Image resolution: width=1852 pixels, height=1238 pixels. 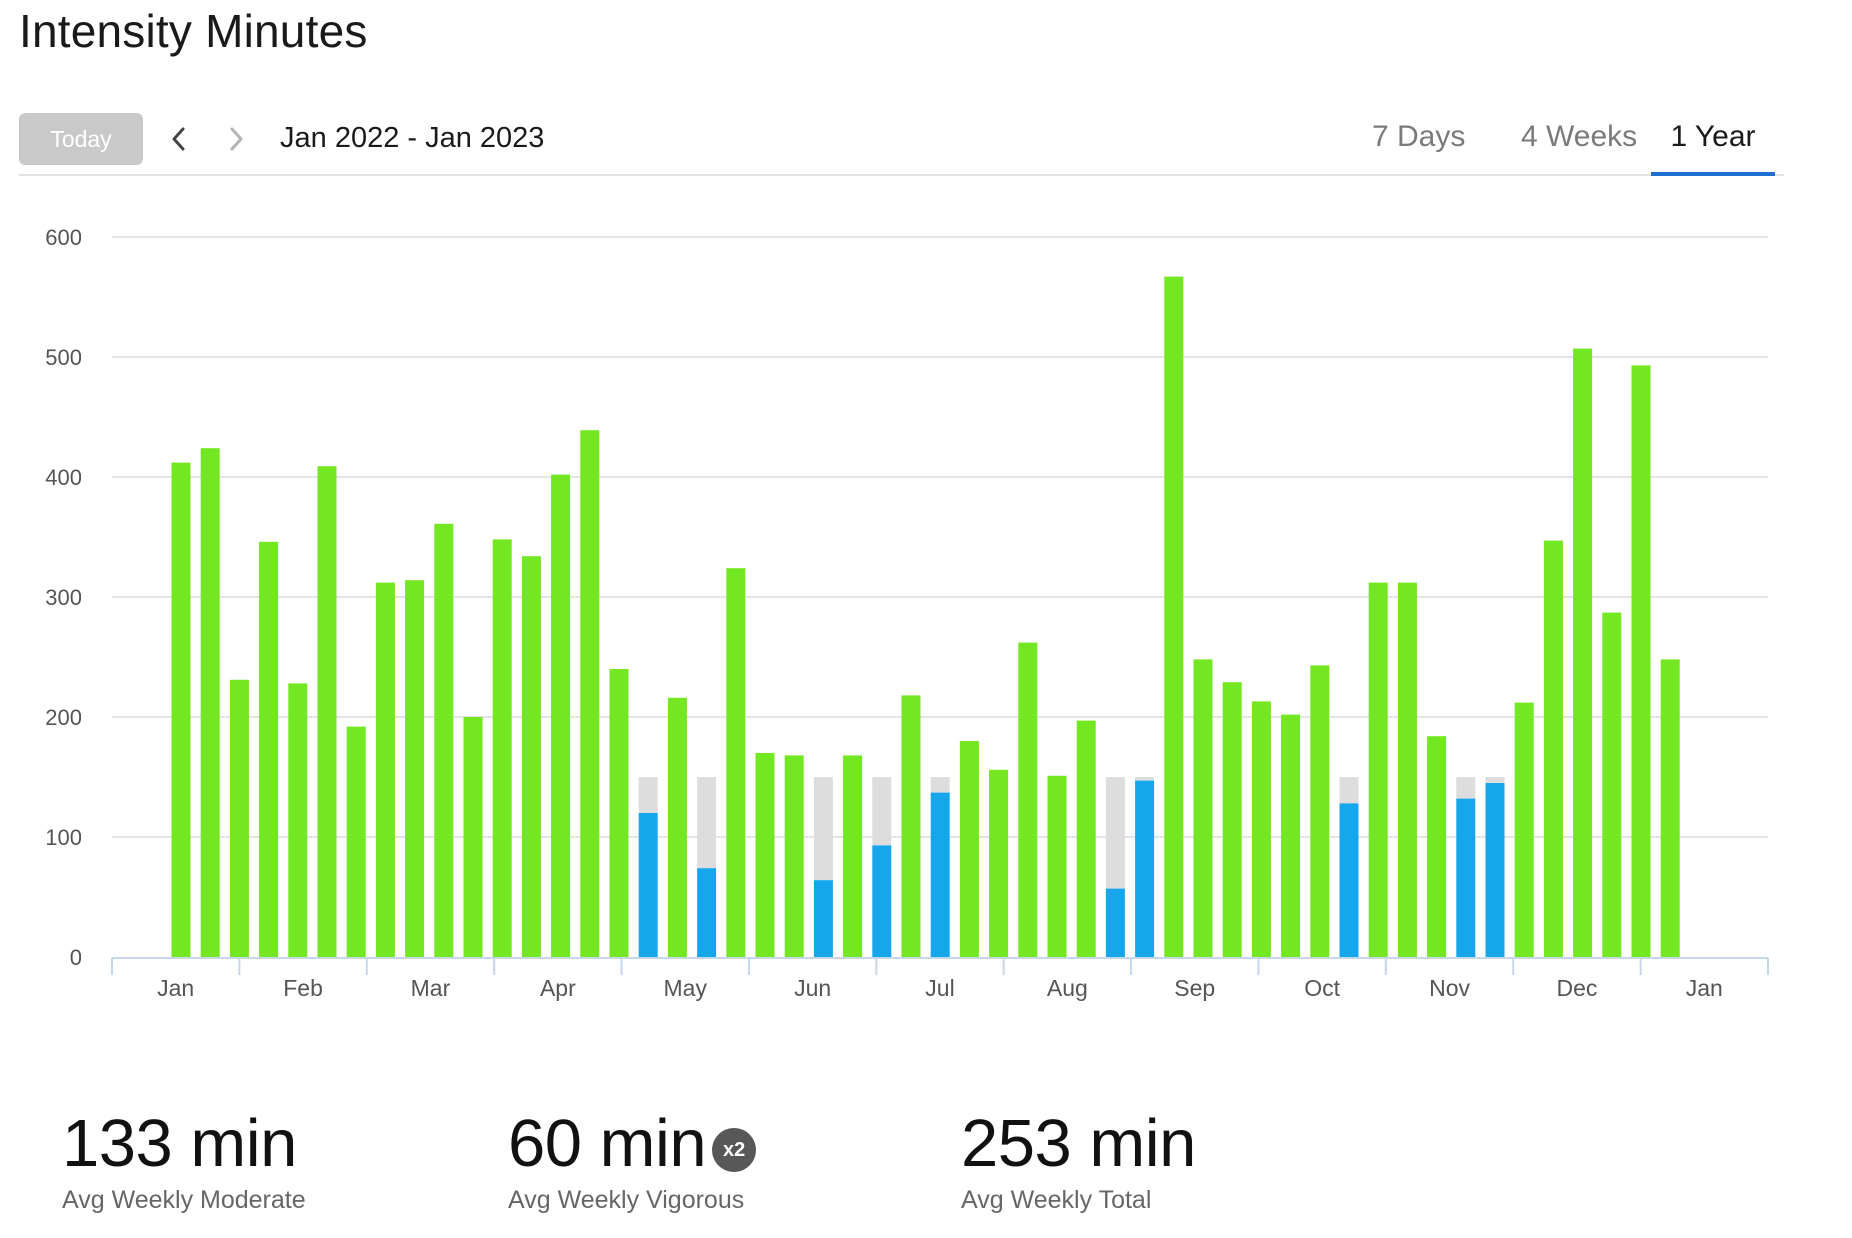 I want to click on stat-value: 253 min, so click(x=1078, y=1143).